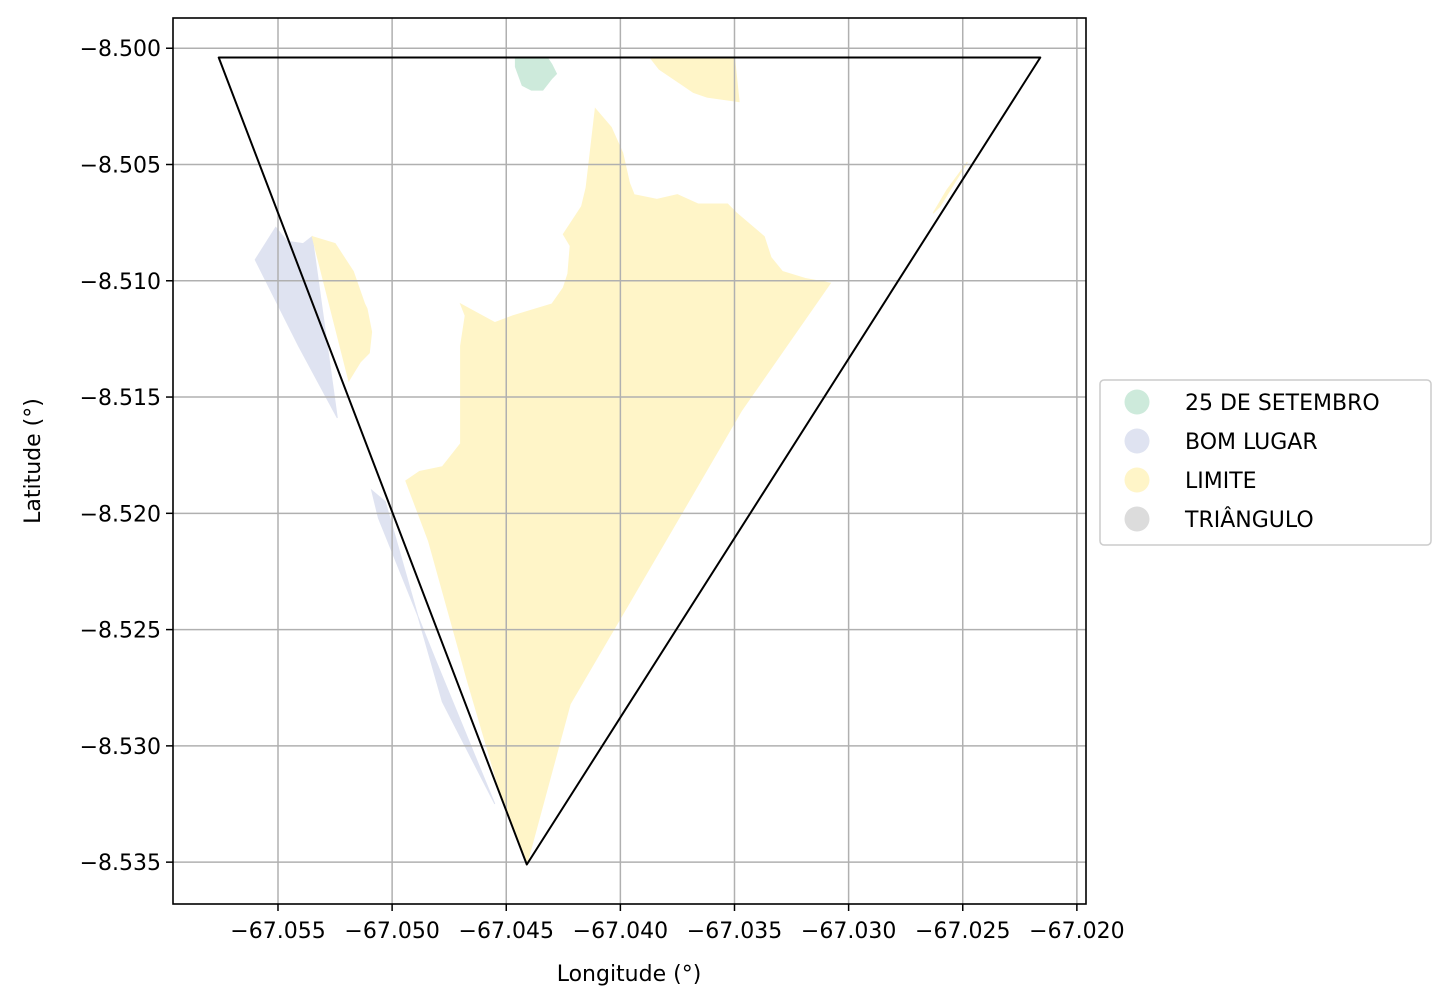 Image resolution: width=1450 pixels, height=1006 pixels. I want to click on y-tick-label: −8.530, so click(120, 747).